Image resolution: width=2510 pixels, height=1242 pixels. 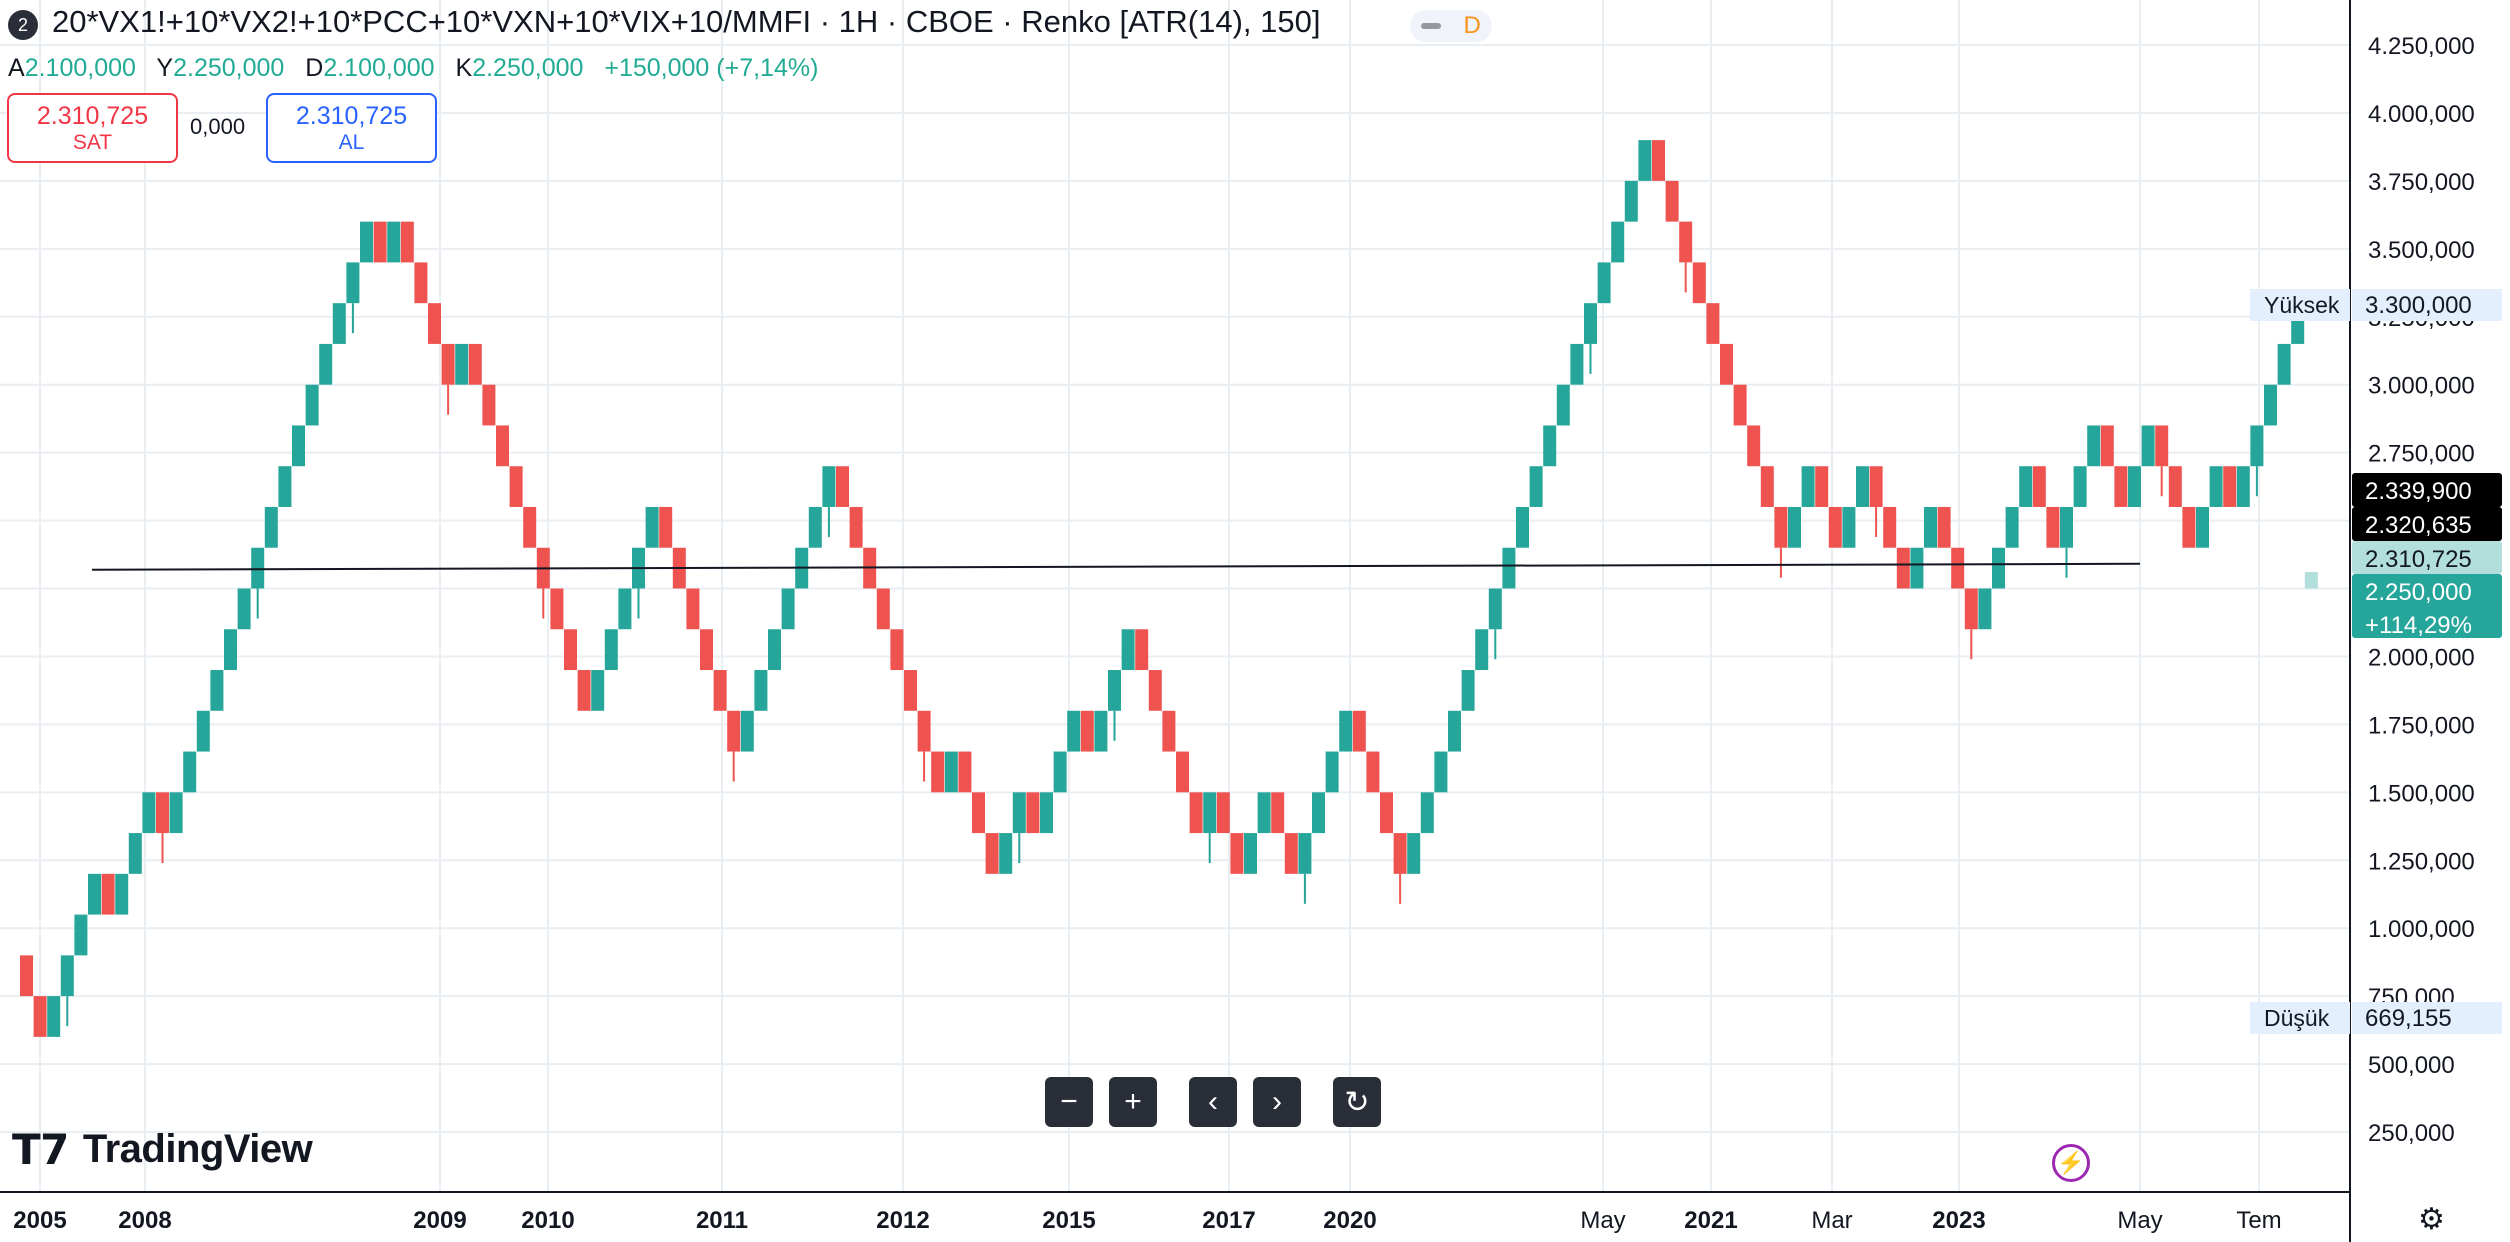 I want to click on minus-icon, so click(x=1431, y=26).